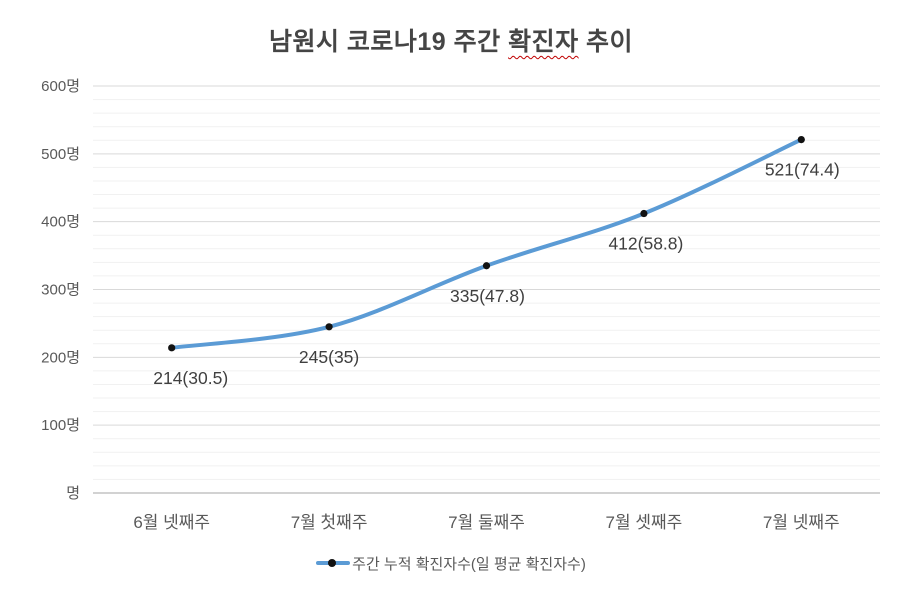 The image size is (902, 611). Describe the element at coordinates (60, 222) in the screenshot. I see `y-tick-label: 400명` at that location.